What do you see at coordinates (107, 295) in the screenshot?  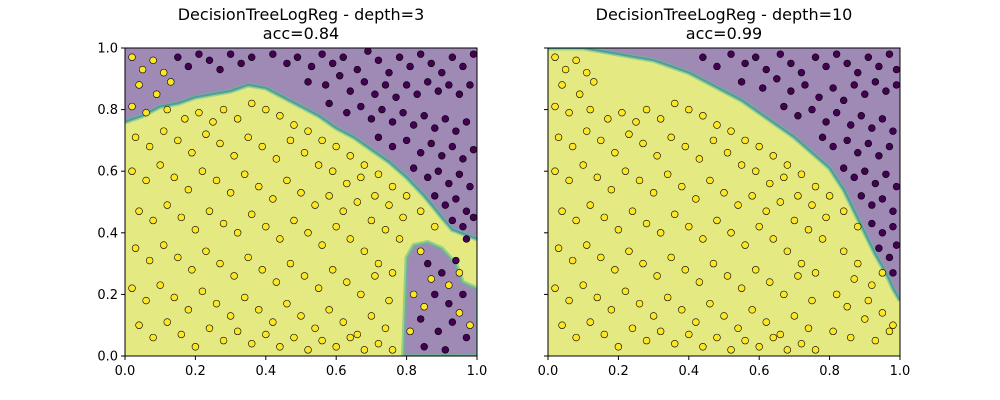 I see `y-tick-label: 0.2` at bounding box center [107, 295].